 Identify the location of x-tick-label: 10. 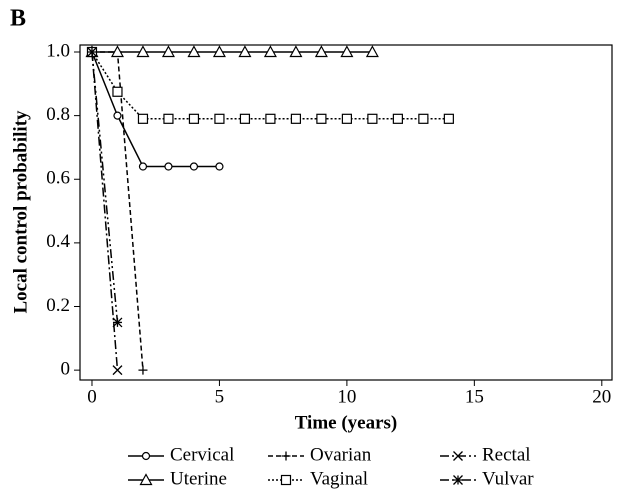
(346, 396).